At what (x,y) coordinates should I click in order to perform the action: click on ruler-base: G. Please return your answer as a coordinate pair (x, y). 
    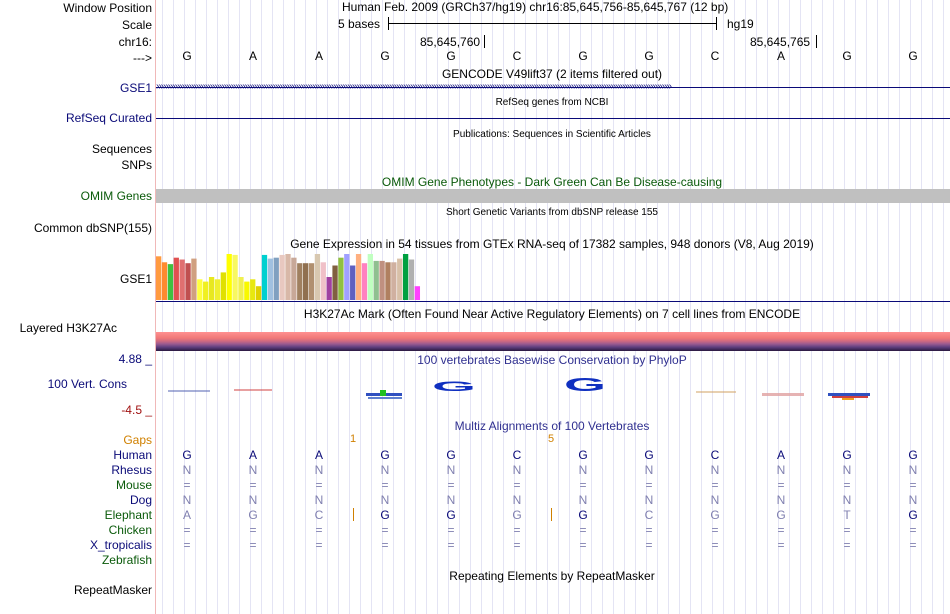
    Looking at the image, I should click on (913, 56).